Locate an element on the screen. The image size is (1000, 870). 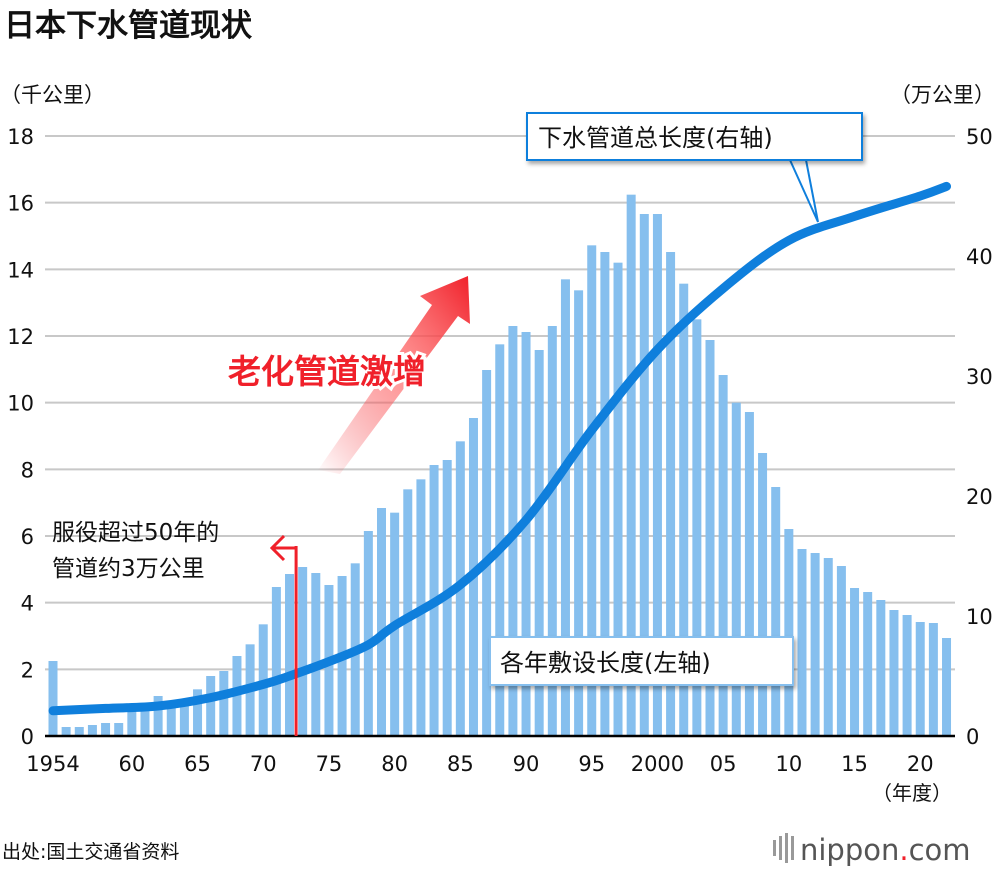
x-tick-label: 90 is located at coordinates (526, 764).